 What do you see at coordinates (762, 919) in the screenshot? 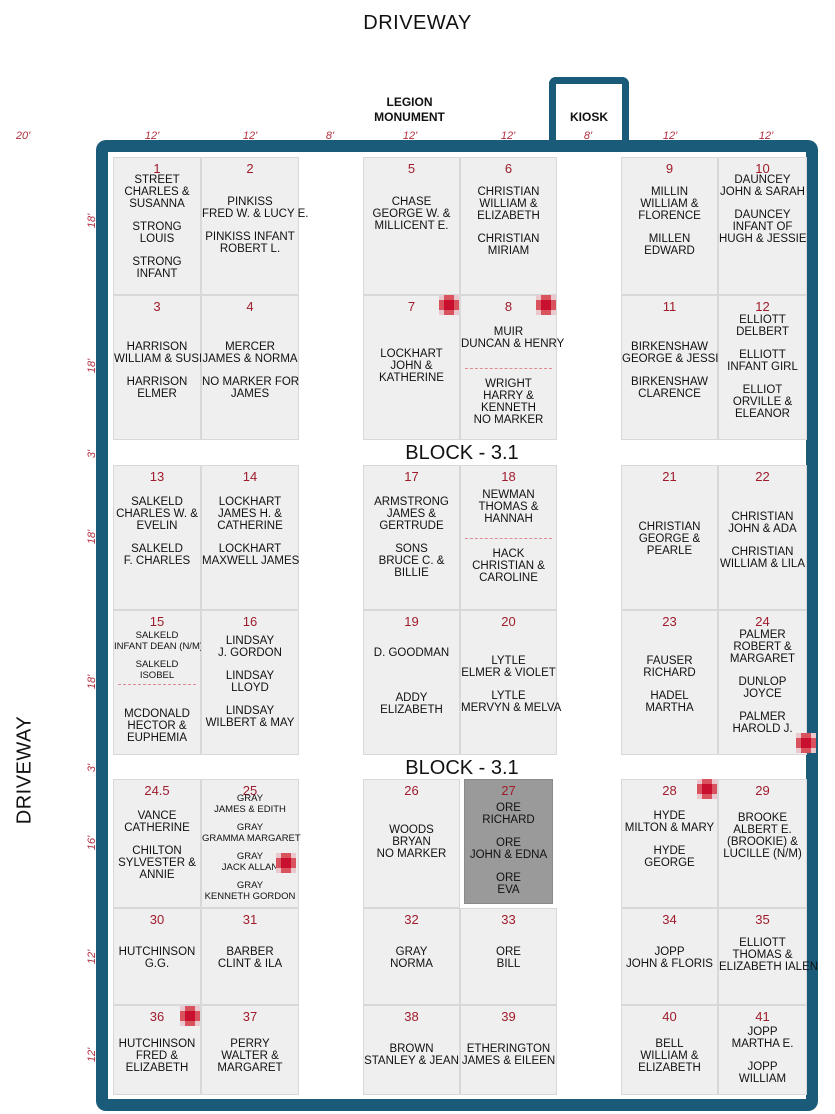
I see `plot-number: 35` at bounding box center [762, 919].